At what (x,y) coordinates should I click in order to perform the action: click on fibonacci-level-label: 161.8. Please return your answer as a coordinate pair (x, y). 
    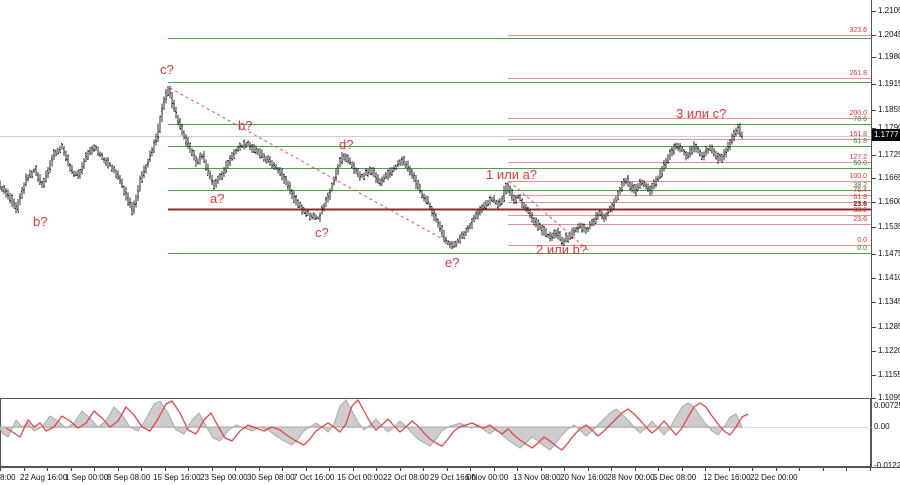
    Looking at the image, I should click on (858, 134).